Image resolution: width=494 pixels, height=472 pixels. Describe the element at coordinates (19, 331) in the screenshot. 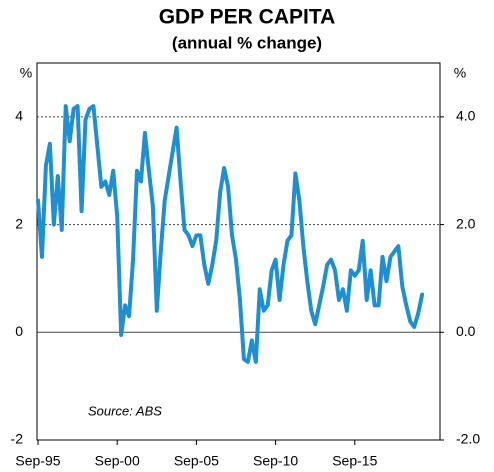

I see `y-tick-label: 0` at that location.